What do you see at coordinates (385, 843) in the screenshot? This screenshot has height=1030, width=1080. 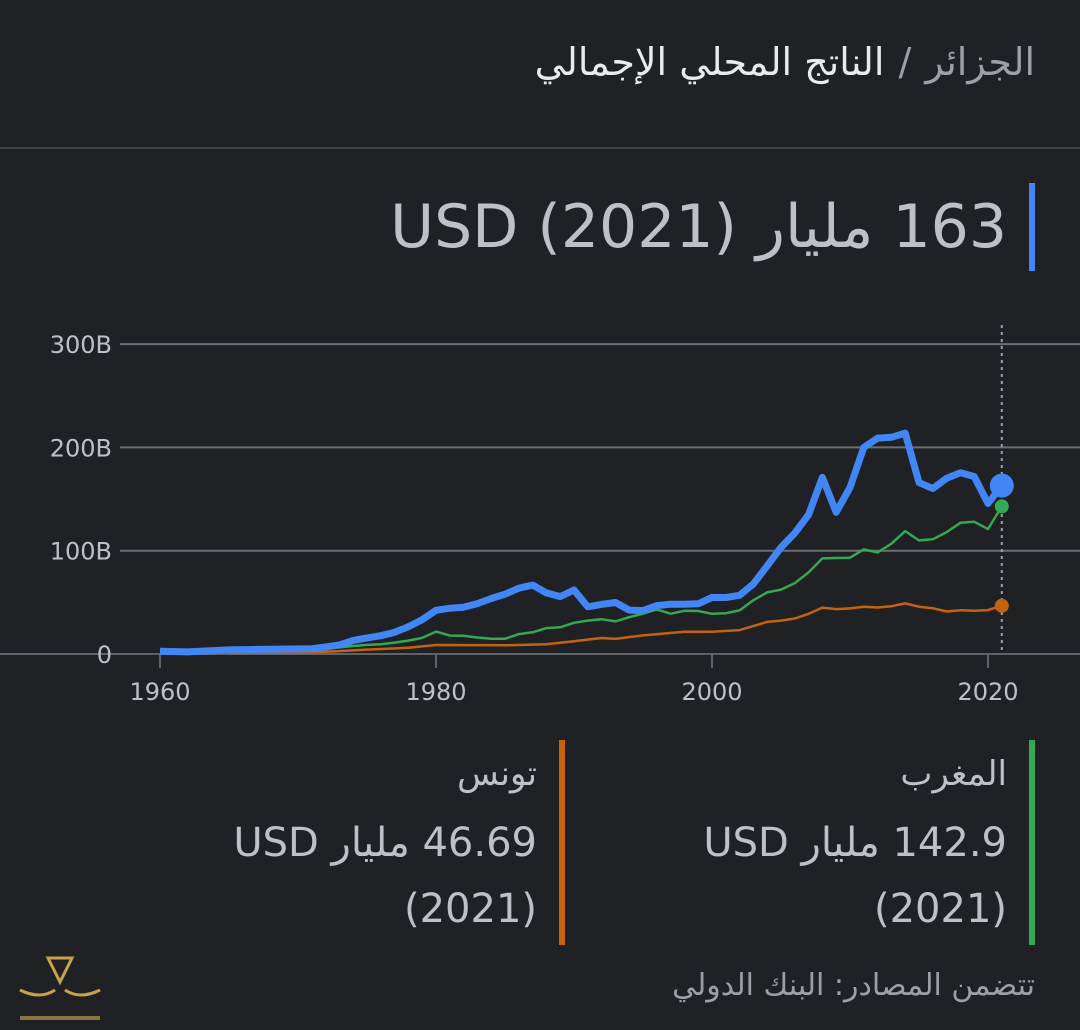 I see `legend-value: 46.69 مليار USD` at bounding box center [385, 843].